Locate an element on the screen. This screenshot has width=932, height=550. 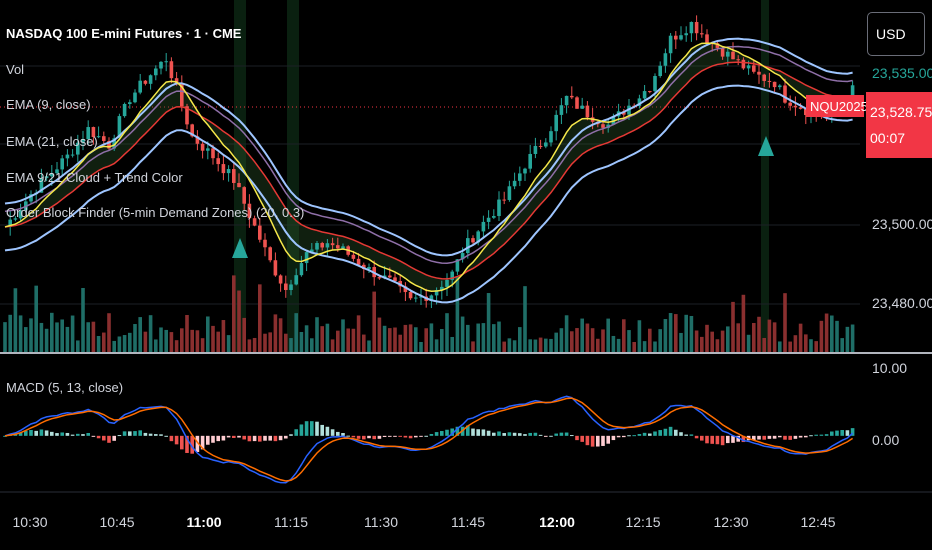
indicator-macd: MACD (5, 13, close) is located at coordinates (65, 387).